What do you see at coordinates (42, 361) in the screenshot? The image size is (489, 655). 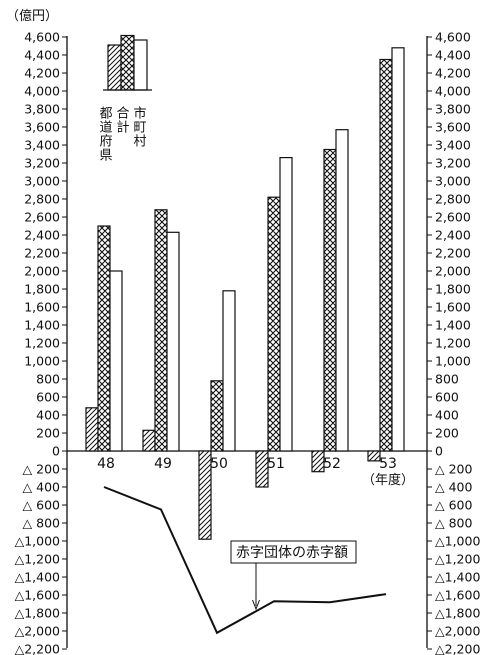 I see `left-tick-label: 1,000` at bounding box center [42, 361].